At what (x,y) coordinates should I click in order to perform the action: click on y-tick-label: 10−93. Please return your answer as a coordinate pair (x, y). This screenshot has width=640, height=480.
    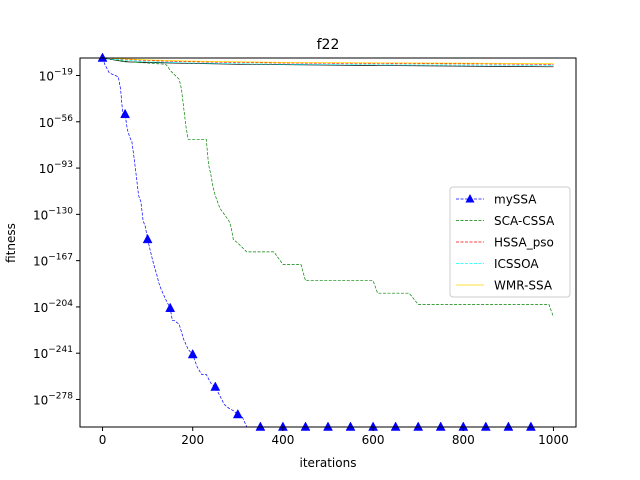
    Looking at the image, I should click on (56, 168).